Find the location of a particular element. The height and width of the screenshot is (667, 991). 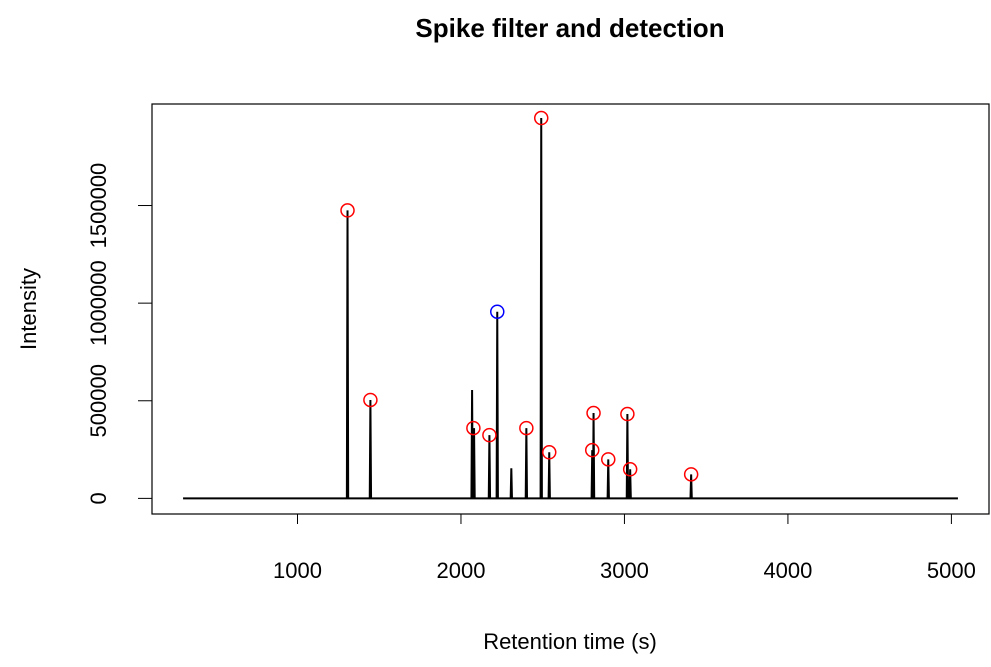

x-tick-label: 3000 is located at coordinates (624, 570).